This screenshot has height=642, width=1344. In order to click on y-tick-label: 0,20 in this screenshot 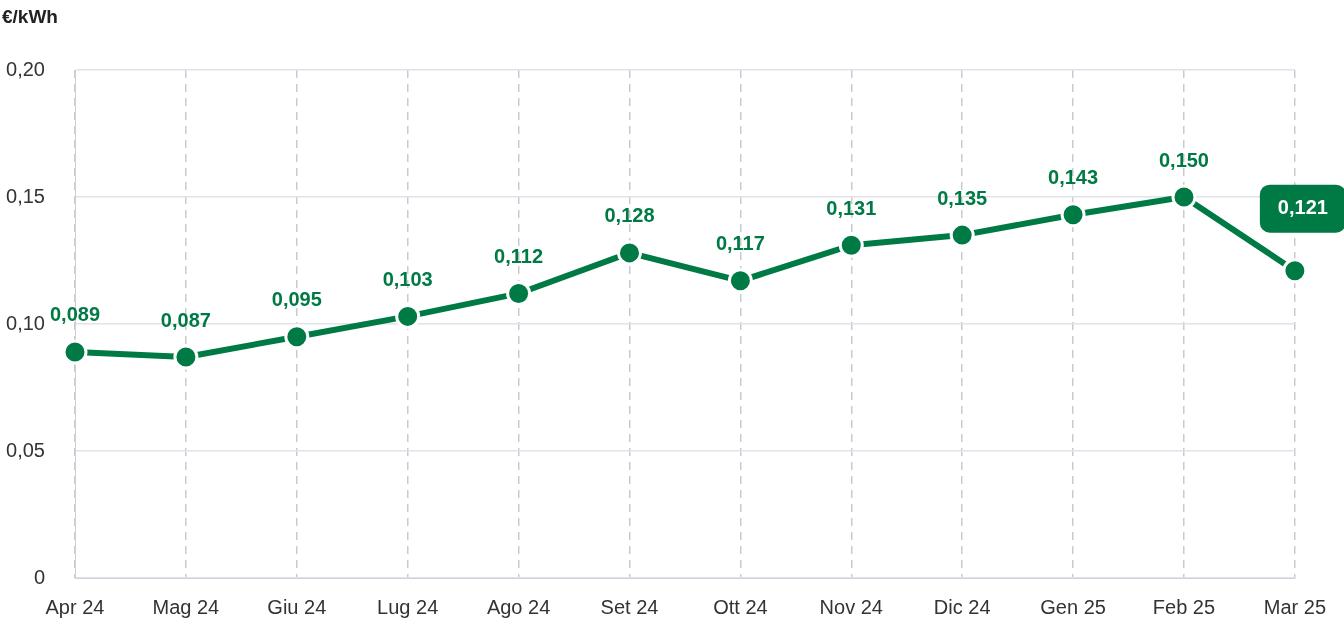, I will do `click(25, 68)`.